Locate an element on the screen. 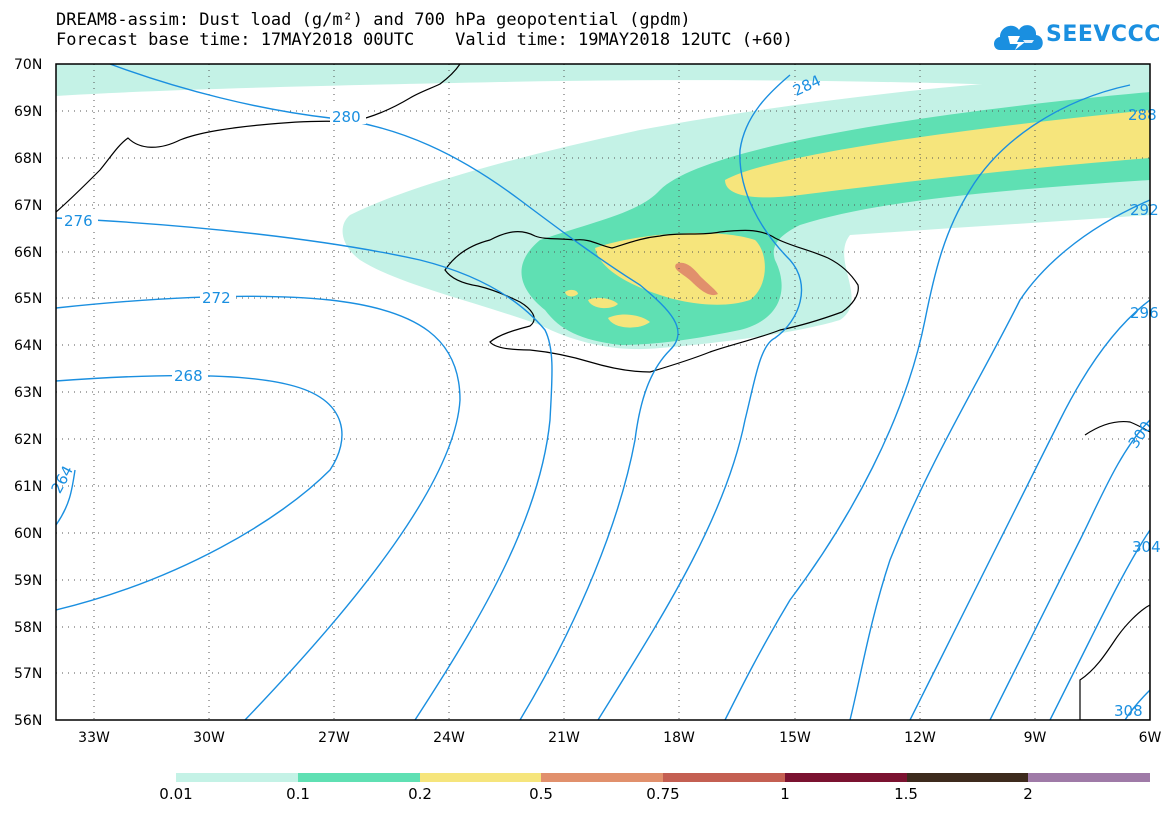  legend-label: 0.01 is located at coordinates (176, 794).